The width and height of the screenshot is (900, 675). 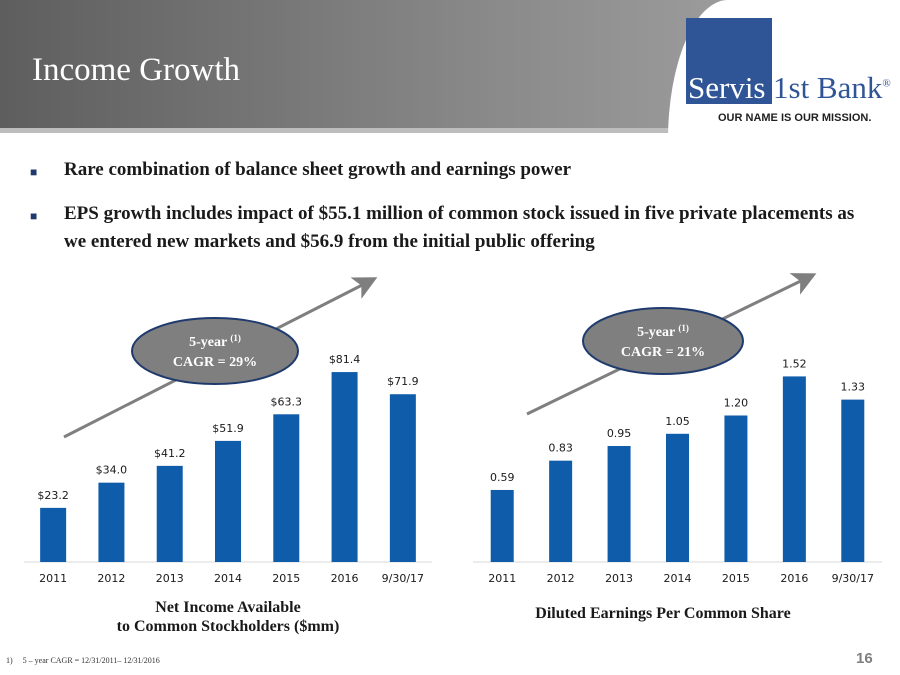 I want to click on chart2-tick-label-2015: 2015, so click(x=736, y=578).